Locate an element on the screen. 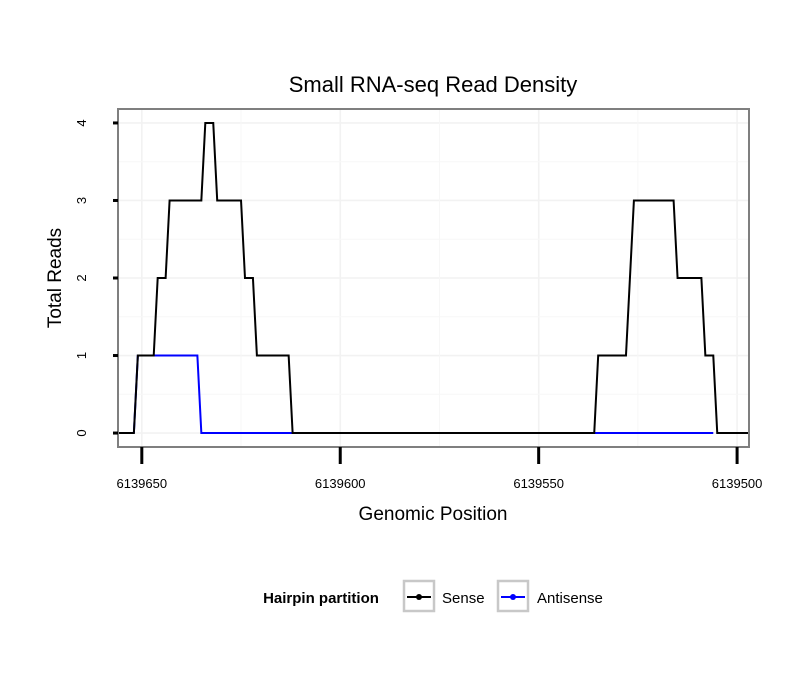 This screenshot has height=690, width=810. chart-title: Small RNA-seq Read Density is located at coordinates (433, 84).